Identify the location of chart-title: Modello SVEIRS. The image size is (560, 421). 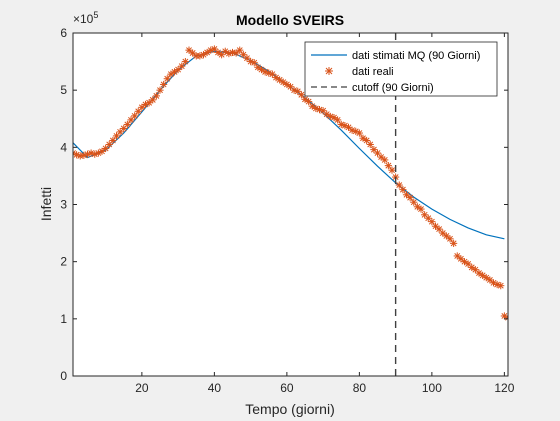
(290, 20).